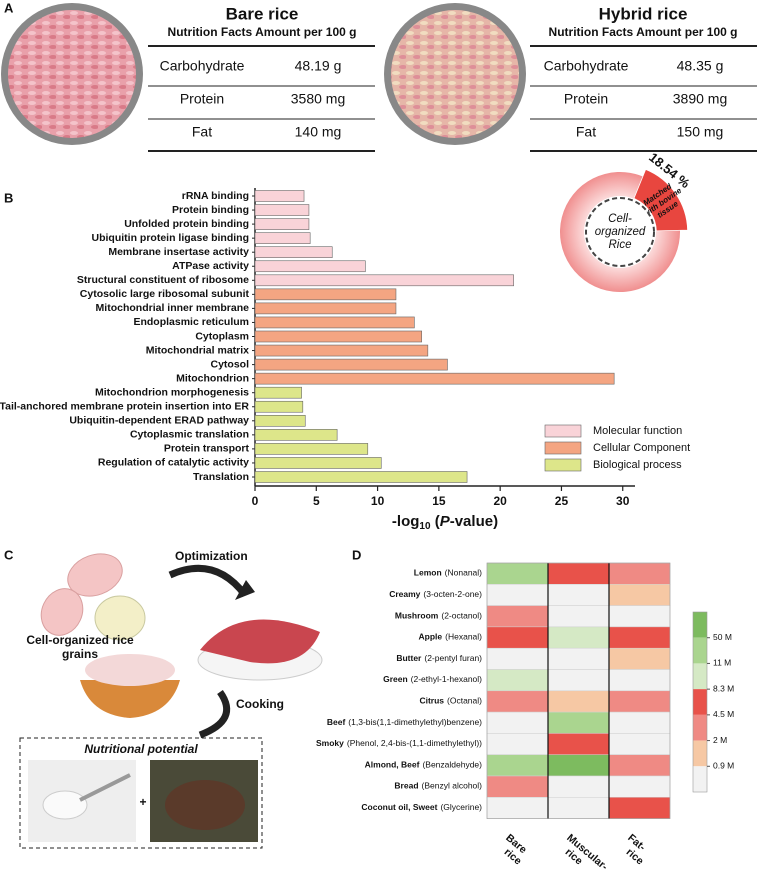 This screenshot has width=759, height=876. I want to click on annotation: Cooking, so click(260, 704).